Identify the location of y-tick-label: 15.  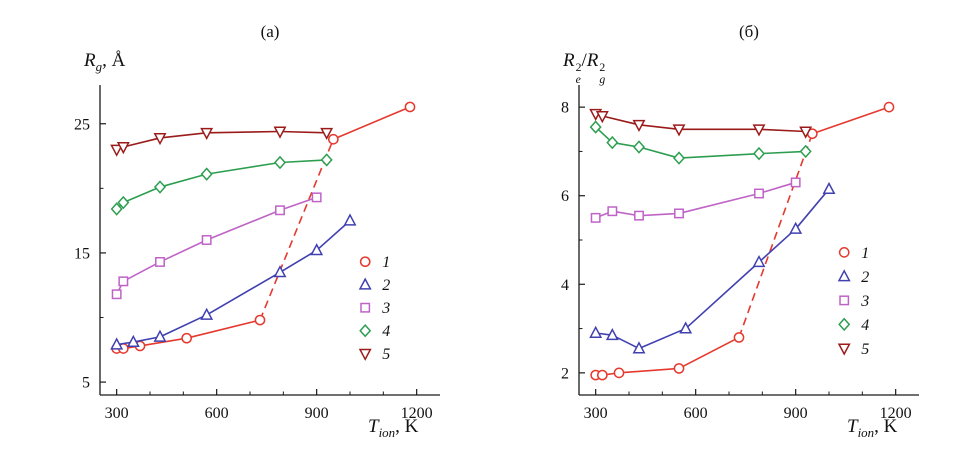
(82, 253).